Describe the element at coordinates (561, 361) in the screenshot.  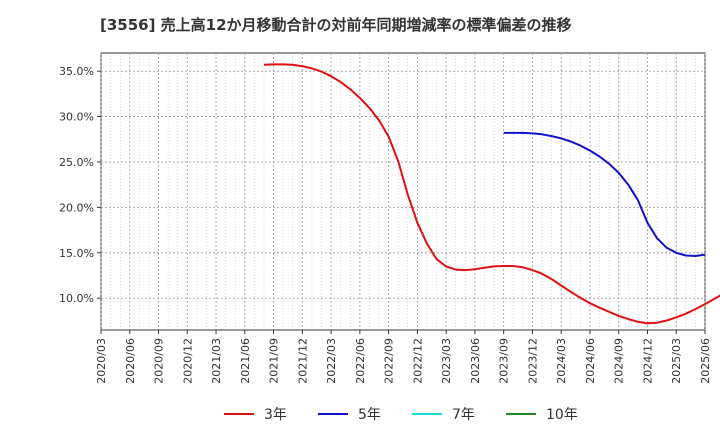
I see `x-tick-label: 2024/03` at that location.